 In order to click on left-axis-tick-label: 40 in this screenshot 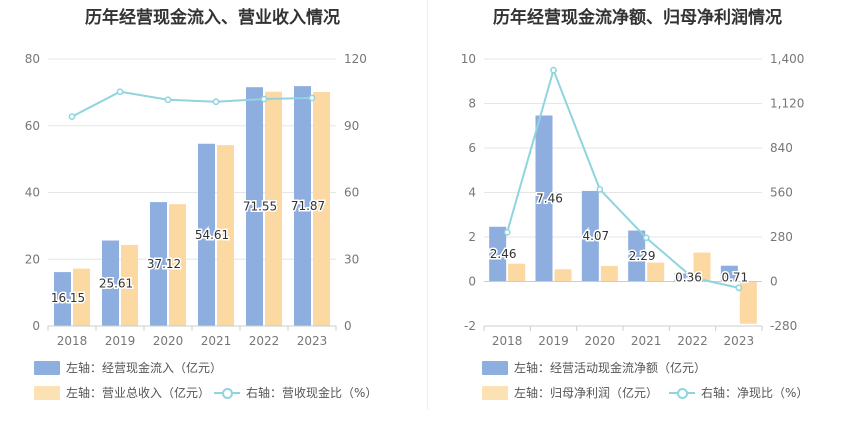, I will do `click(32, 193)`.